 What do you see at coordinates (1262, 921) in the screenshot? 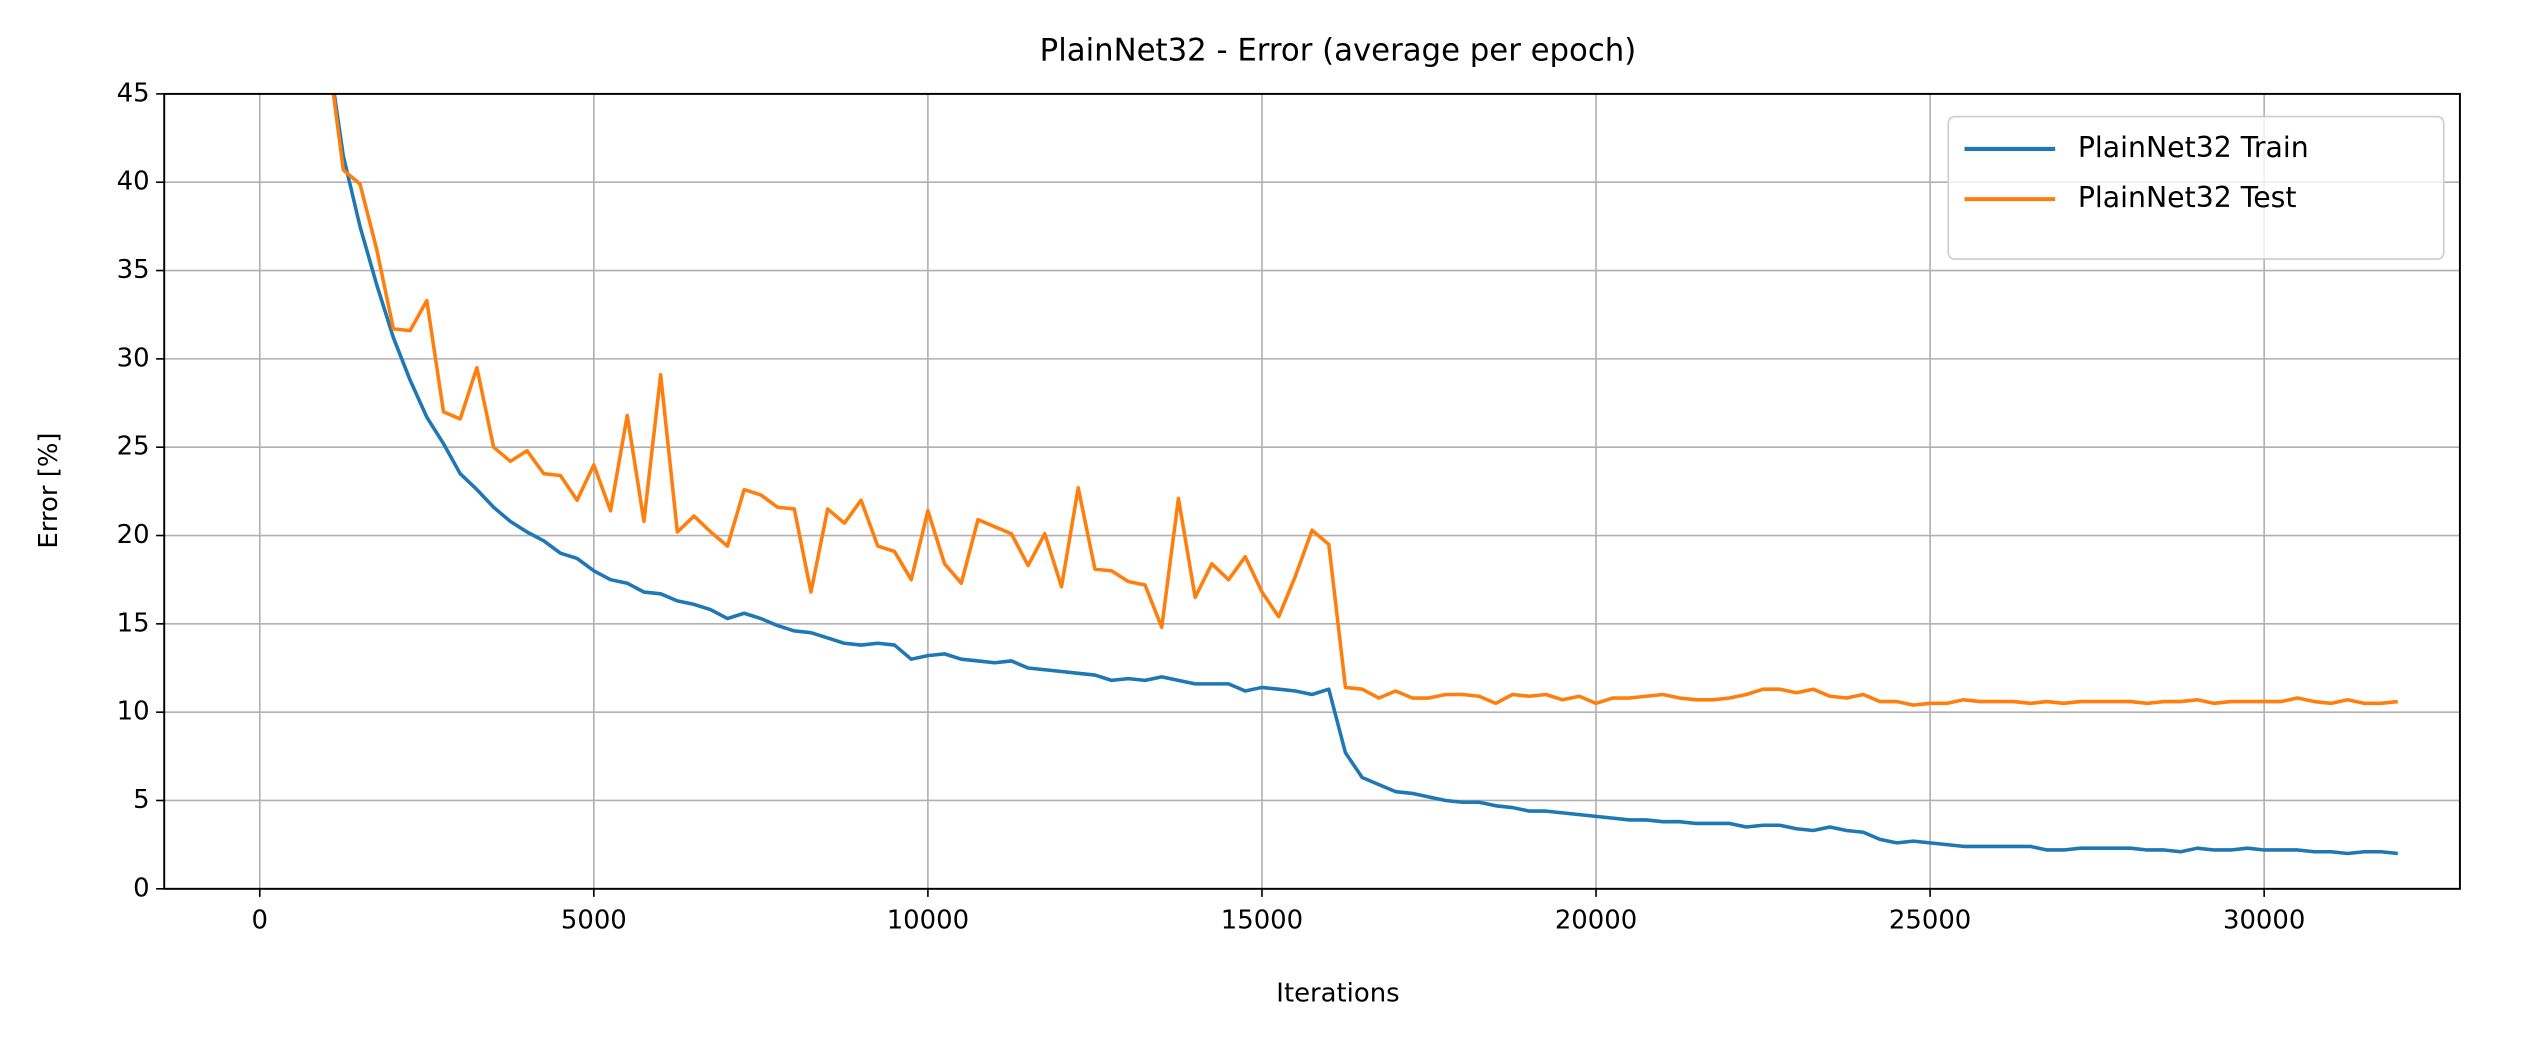
I see `x-tick-label: 15000` at bounding box center [1262, 921].